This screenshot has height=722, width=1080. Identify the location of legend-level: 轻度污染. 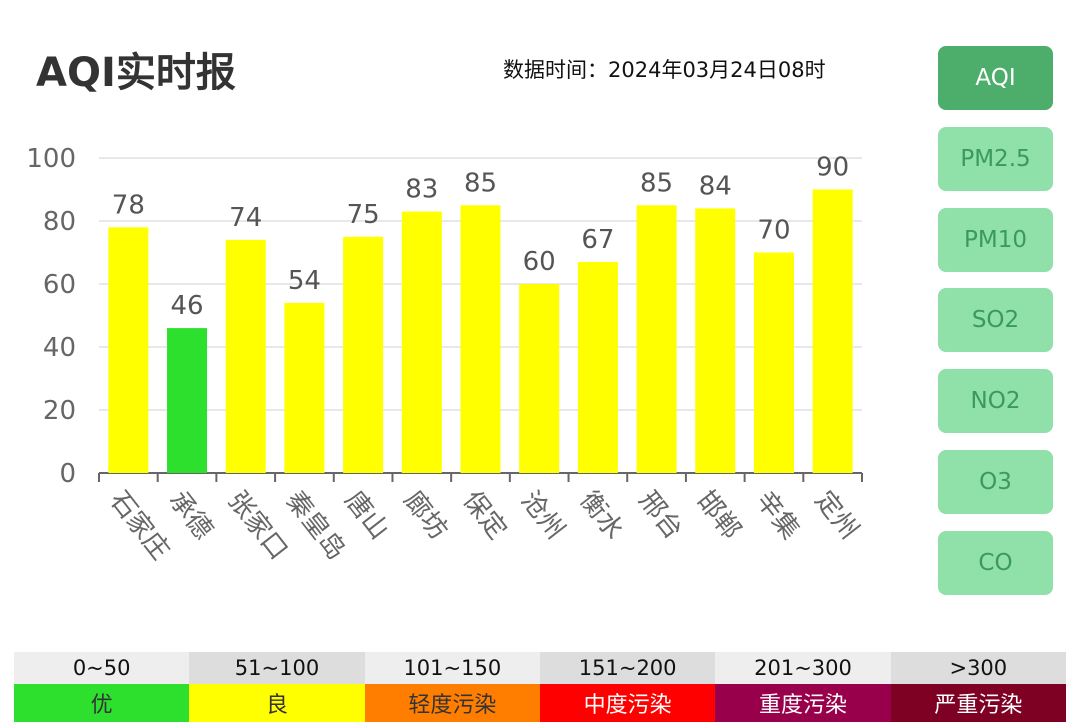
(452, 703).